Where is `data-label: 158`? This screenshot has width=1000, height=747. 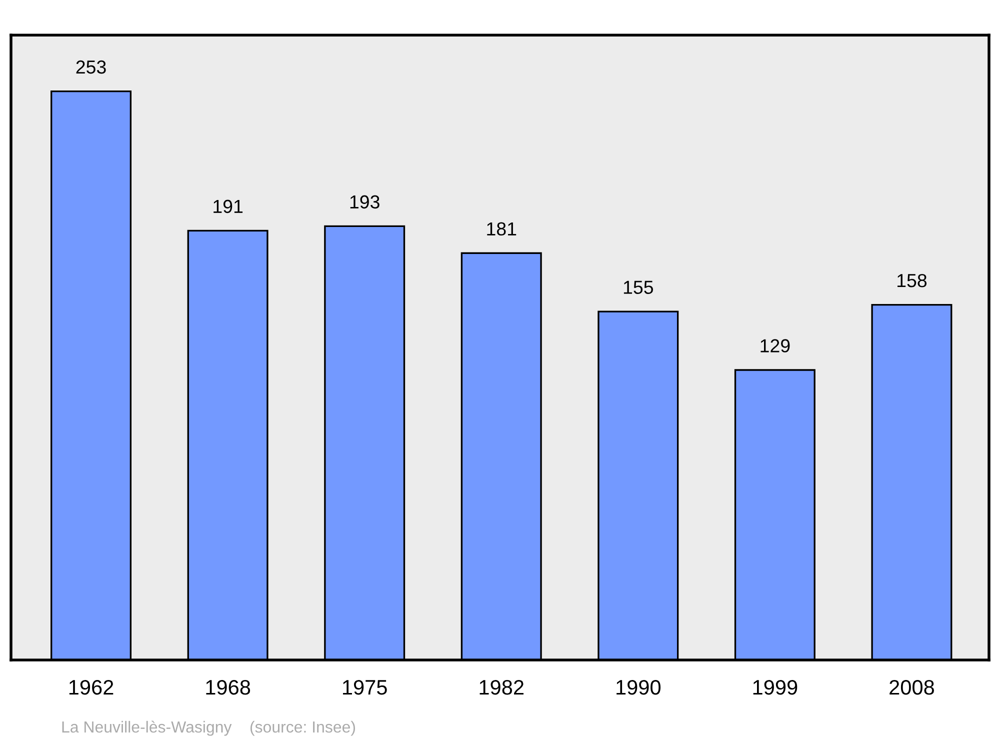 data-label: 158 is located at coordinates (912, 281).